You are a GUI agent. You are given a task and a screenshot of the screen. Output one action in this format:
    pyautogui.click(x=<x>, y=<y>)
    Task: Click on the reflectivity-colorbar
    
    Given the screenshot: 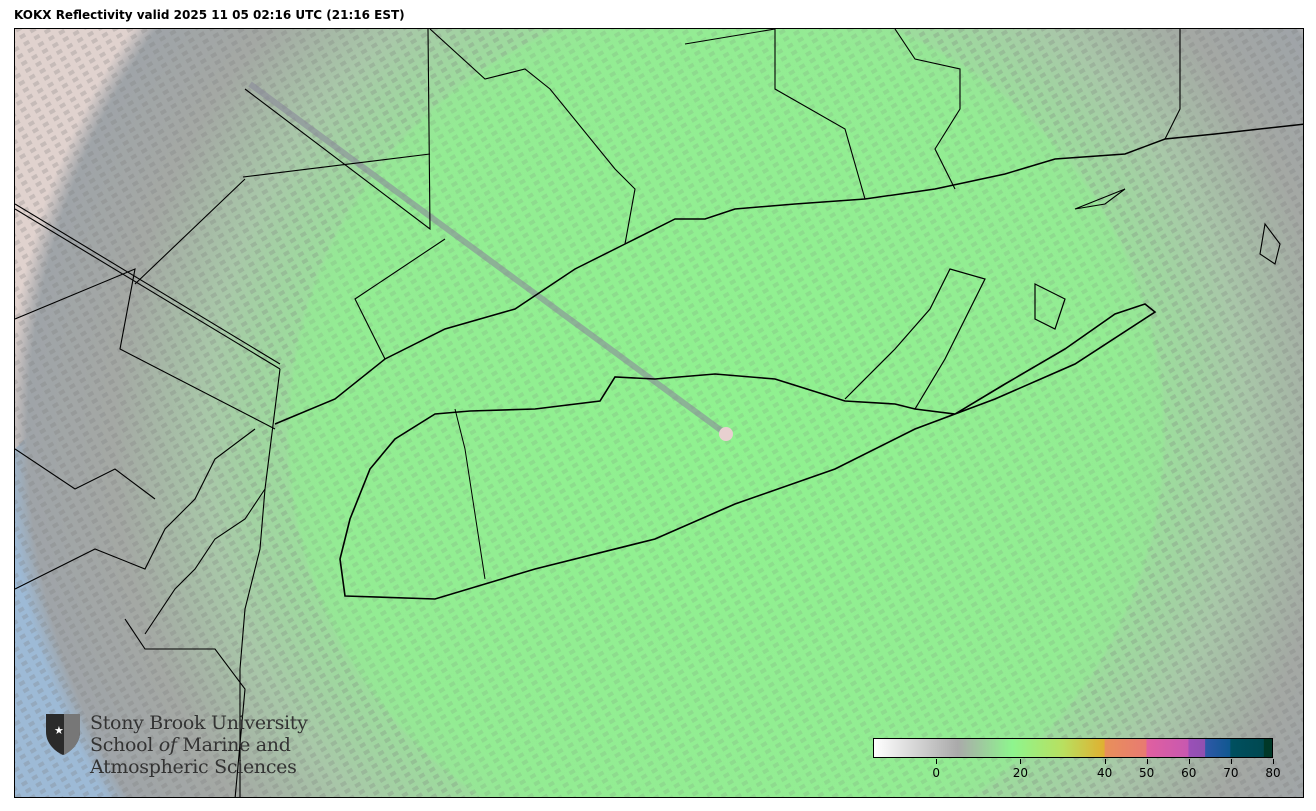 What is the action you would take?
    pyautogui.click(x=1073, y=748)
    